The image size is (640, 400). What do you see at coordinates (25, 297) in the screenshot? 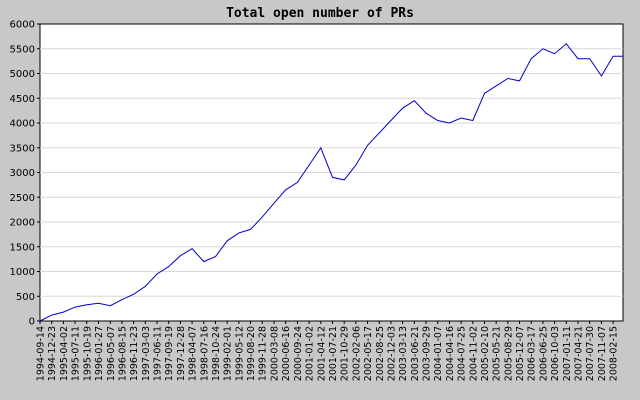
I see `y-tick-label: 500` at bounding box center [25, 297].